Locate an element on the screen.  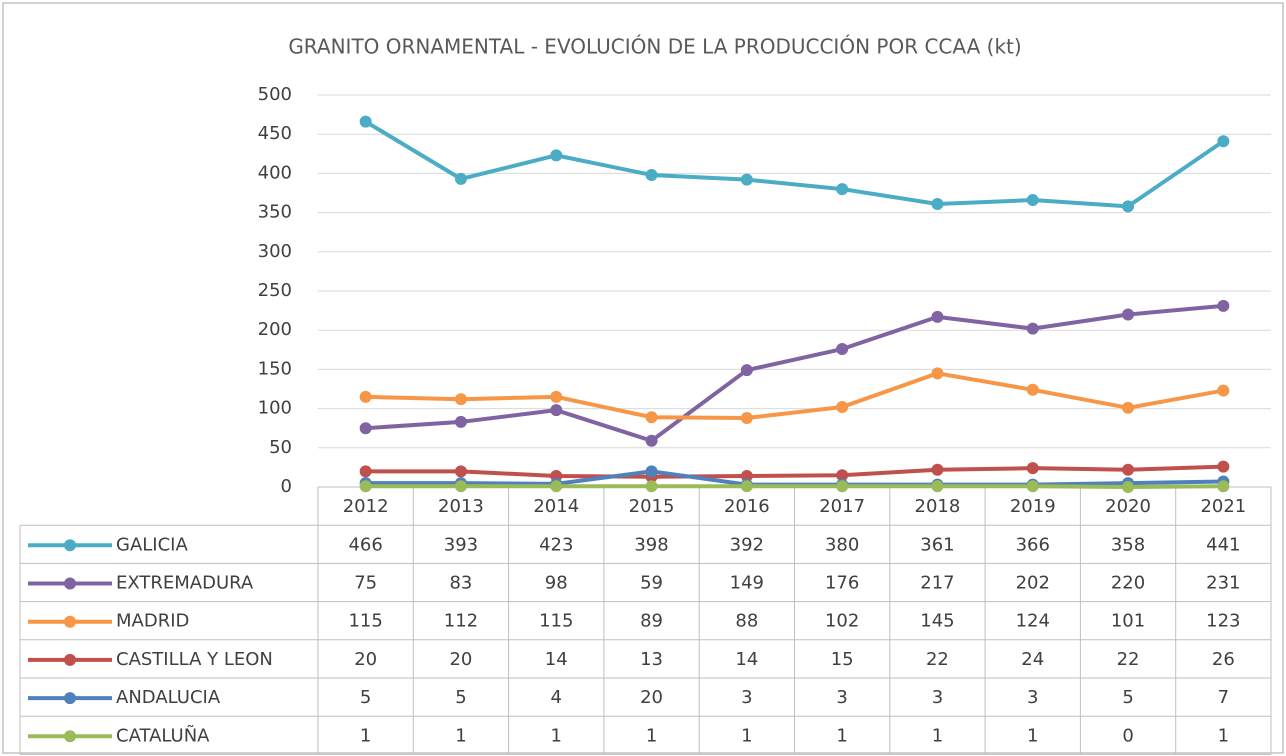
table-value: 5 is located at coordinates (1127, 697).